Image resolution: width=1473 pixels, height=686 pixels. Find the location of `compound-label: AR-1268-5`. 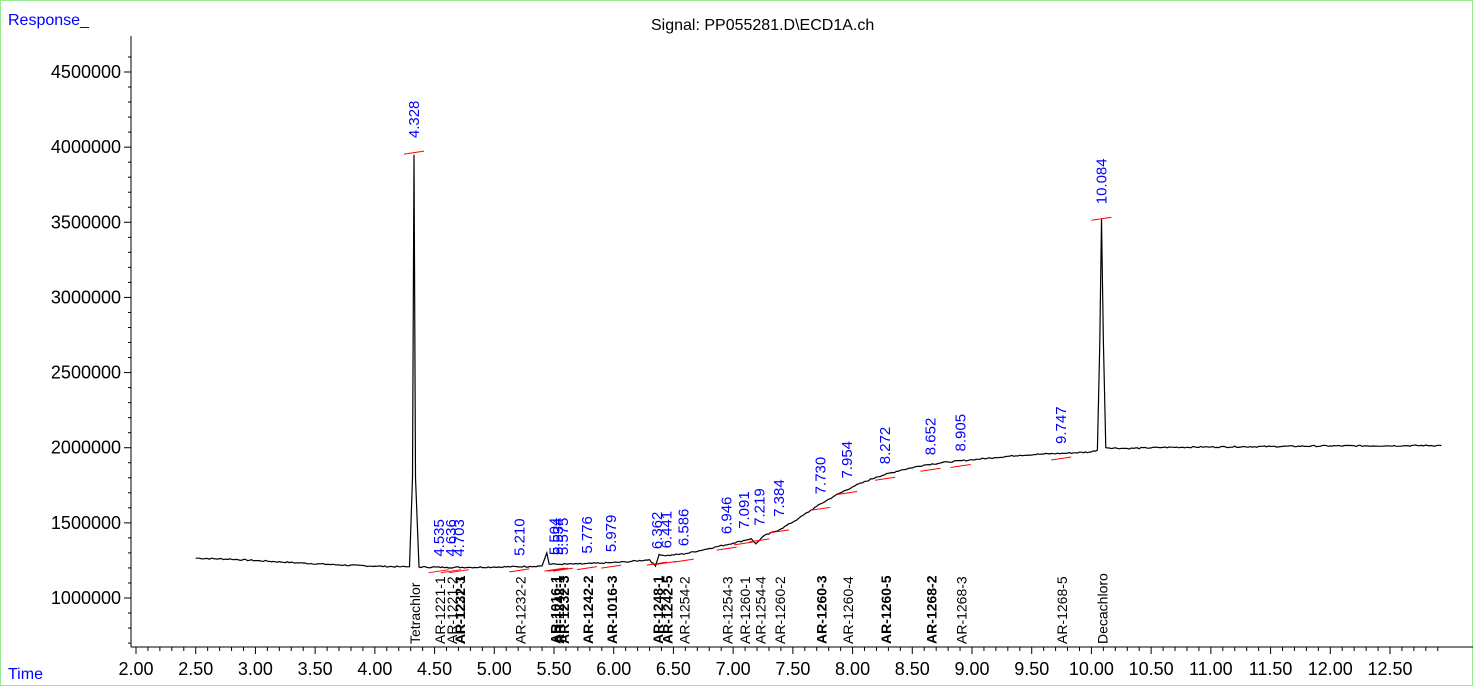

compound-label: AR-1268-5 is located at coordinates (1062, 610).